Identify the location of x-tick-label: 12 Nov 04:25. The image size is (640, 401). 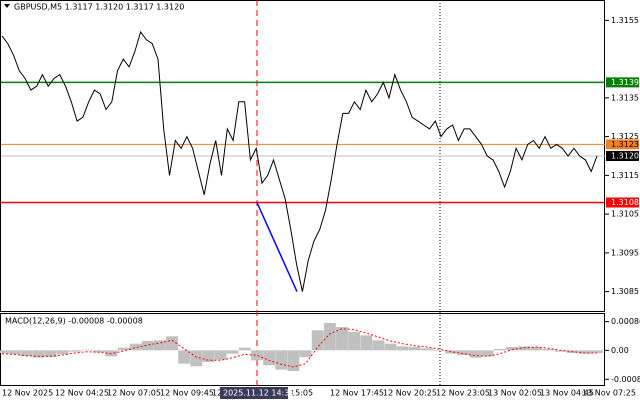
(82, 393).